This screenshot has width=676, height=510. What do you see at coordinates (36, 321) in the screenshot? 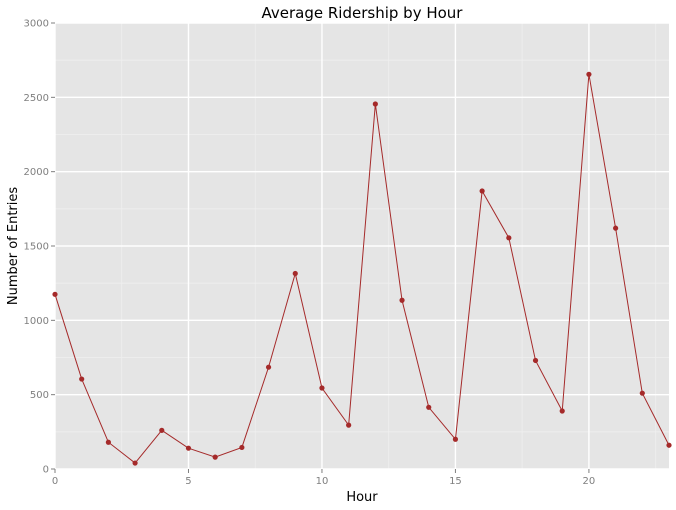
I see `y-tick-label: 1000` at bounding box center [36, 321].